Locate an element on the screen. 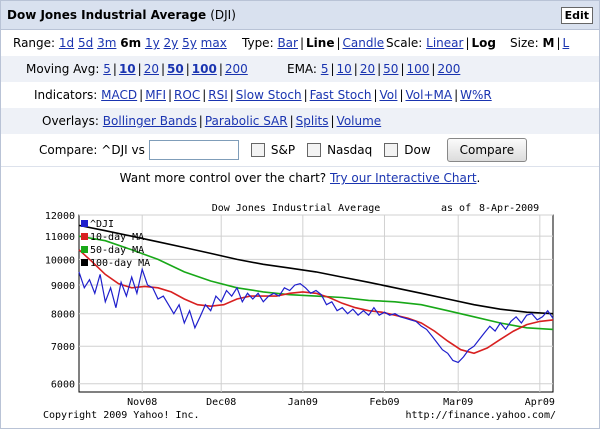 This screenshot has width=600, height=431. range-option-max: max is located at coordinates (213, 43).